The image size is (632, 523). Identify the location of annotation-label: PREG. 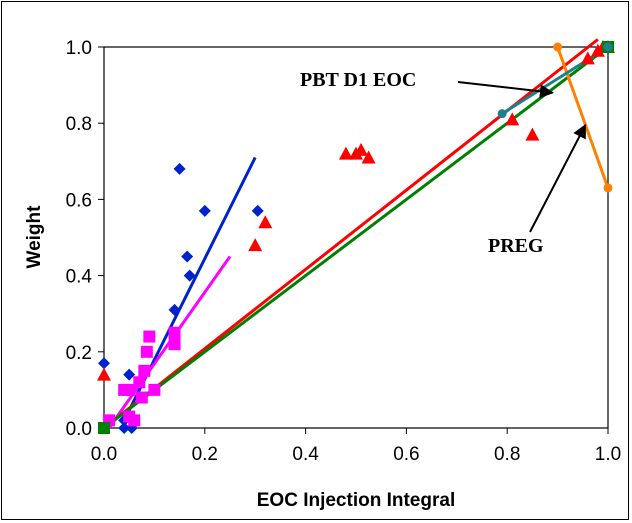
(516, 246).